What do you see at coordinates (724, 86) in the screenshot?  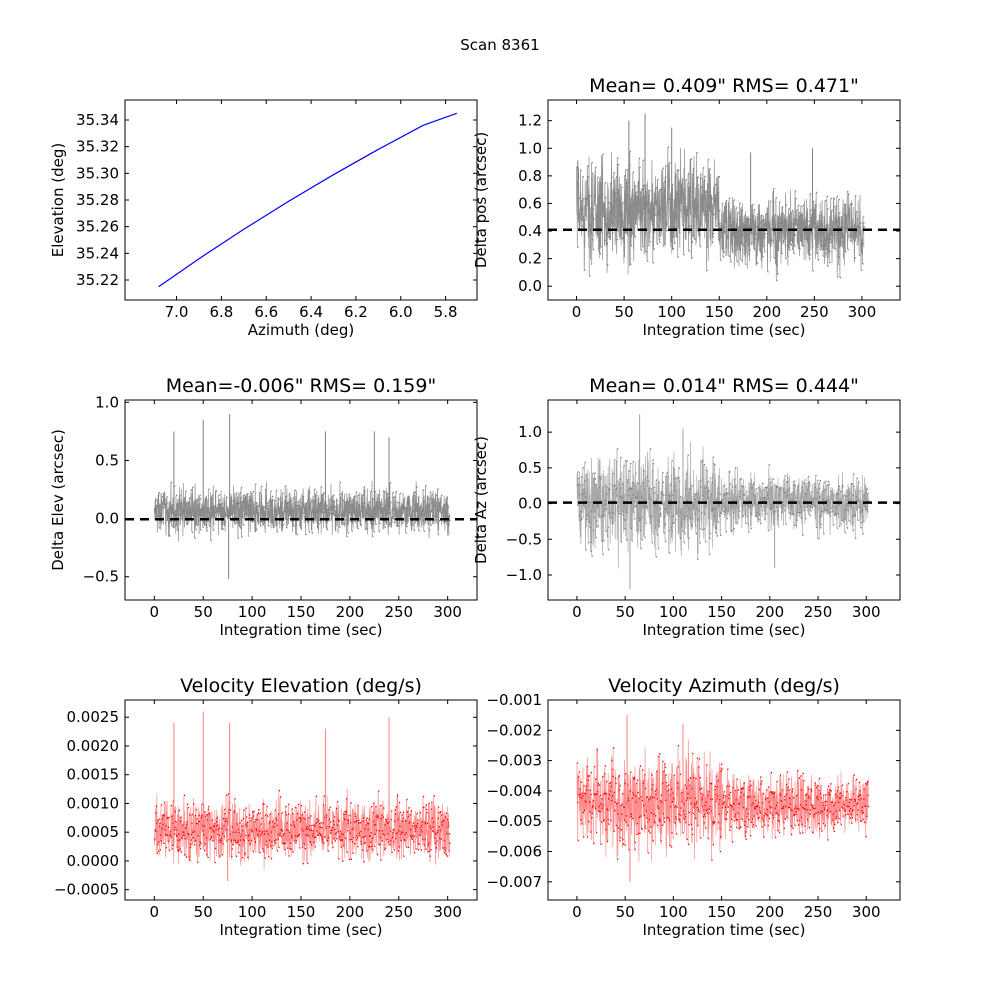 I see `subplot-title: Mean= 0.409" RMS= 0.471"` at bounding box center [724, 86].